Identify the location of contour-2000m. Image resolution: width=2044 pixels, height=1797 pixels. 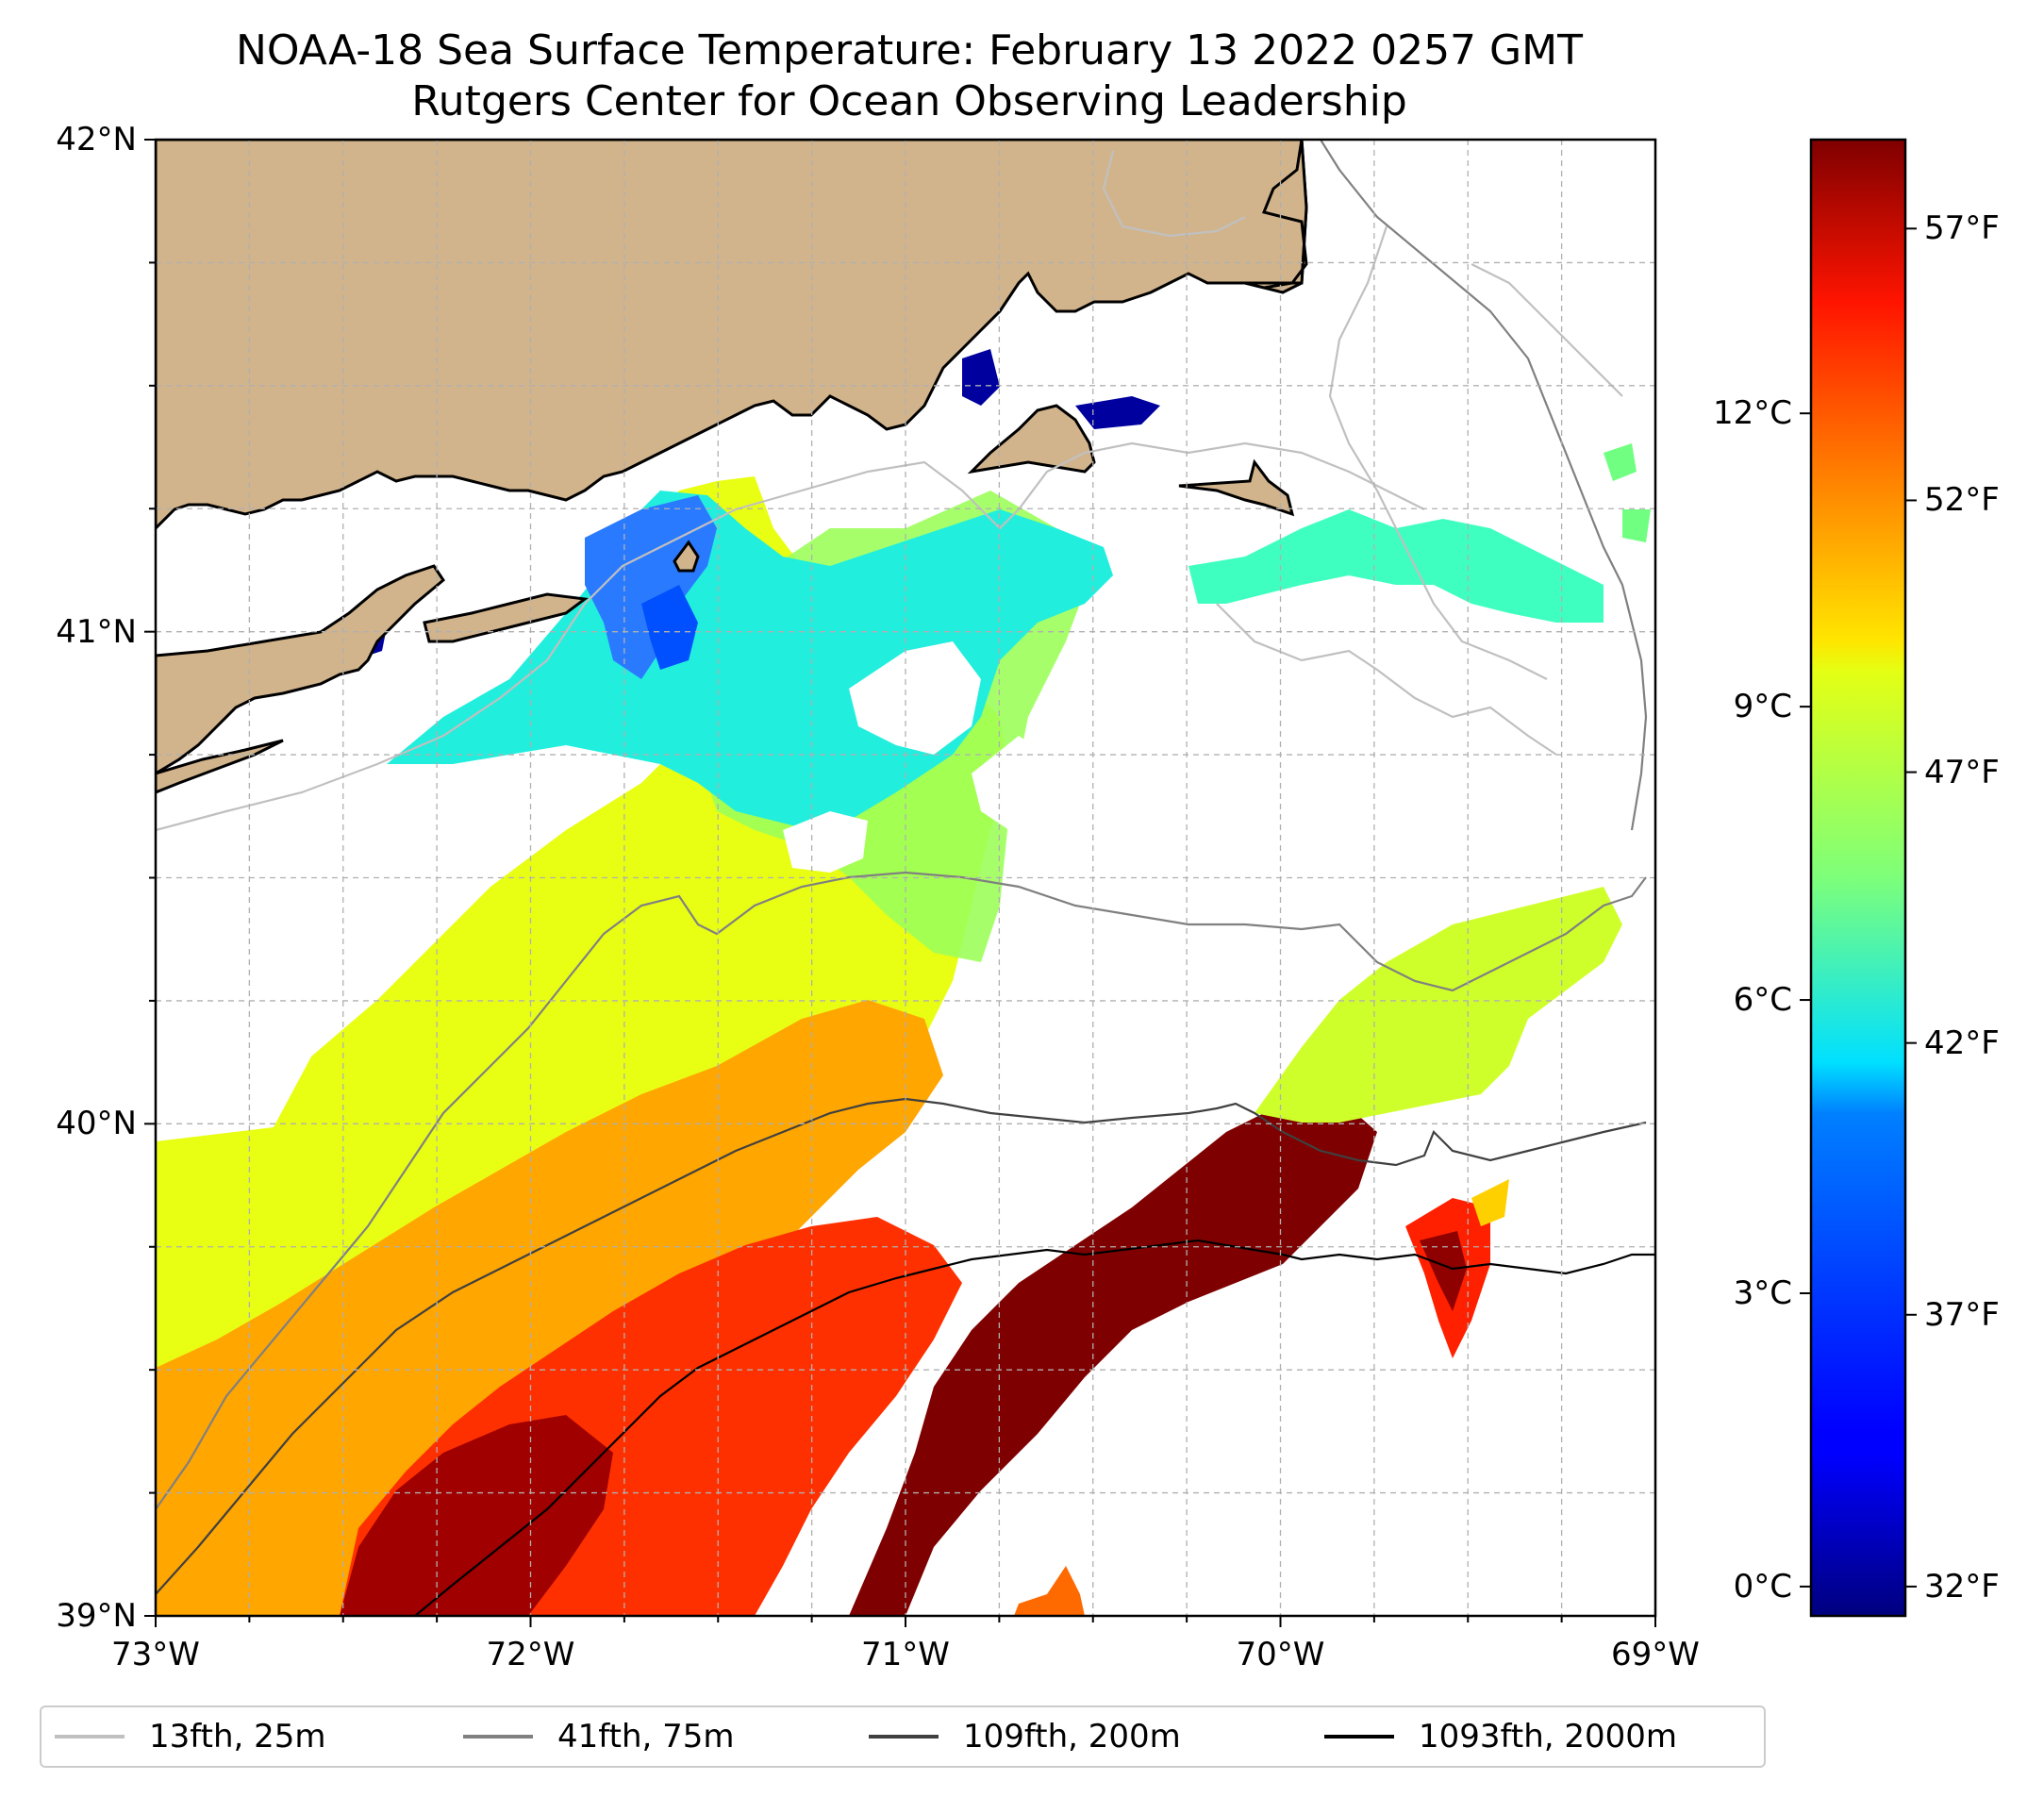
(1034, 1427).